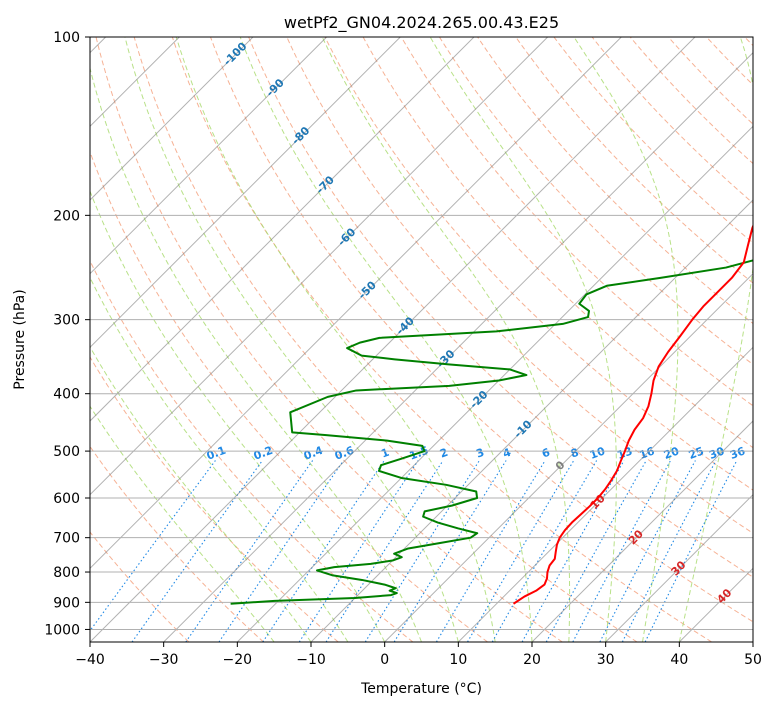  What do you see at coordinates (238, 660) in the screenshot?
I see `x-tick-label: −20` at bounding box center [238, 660].